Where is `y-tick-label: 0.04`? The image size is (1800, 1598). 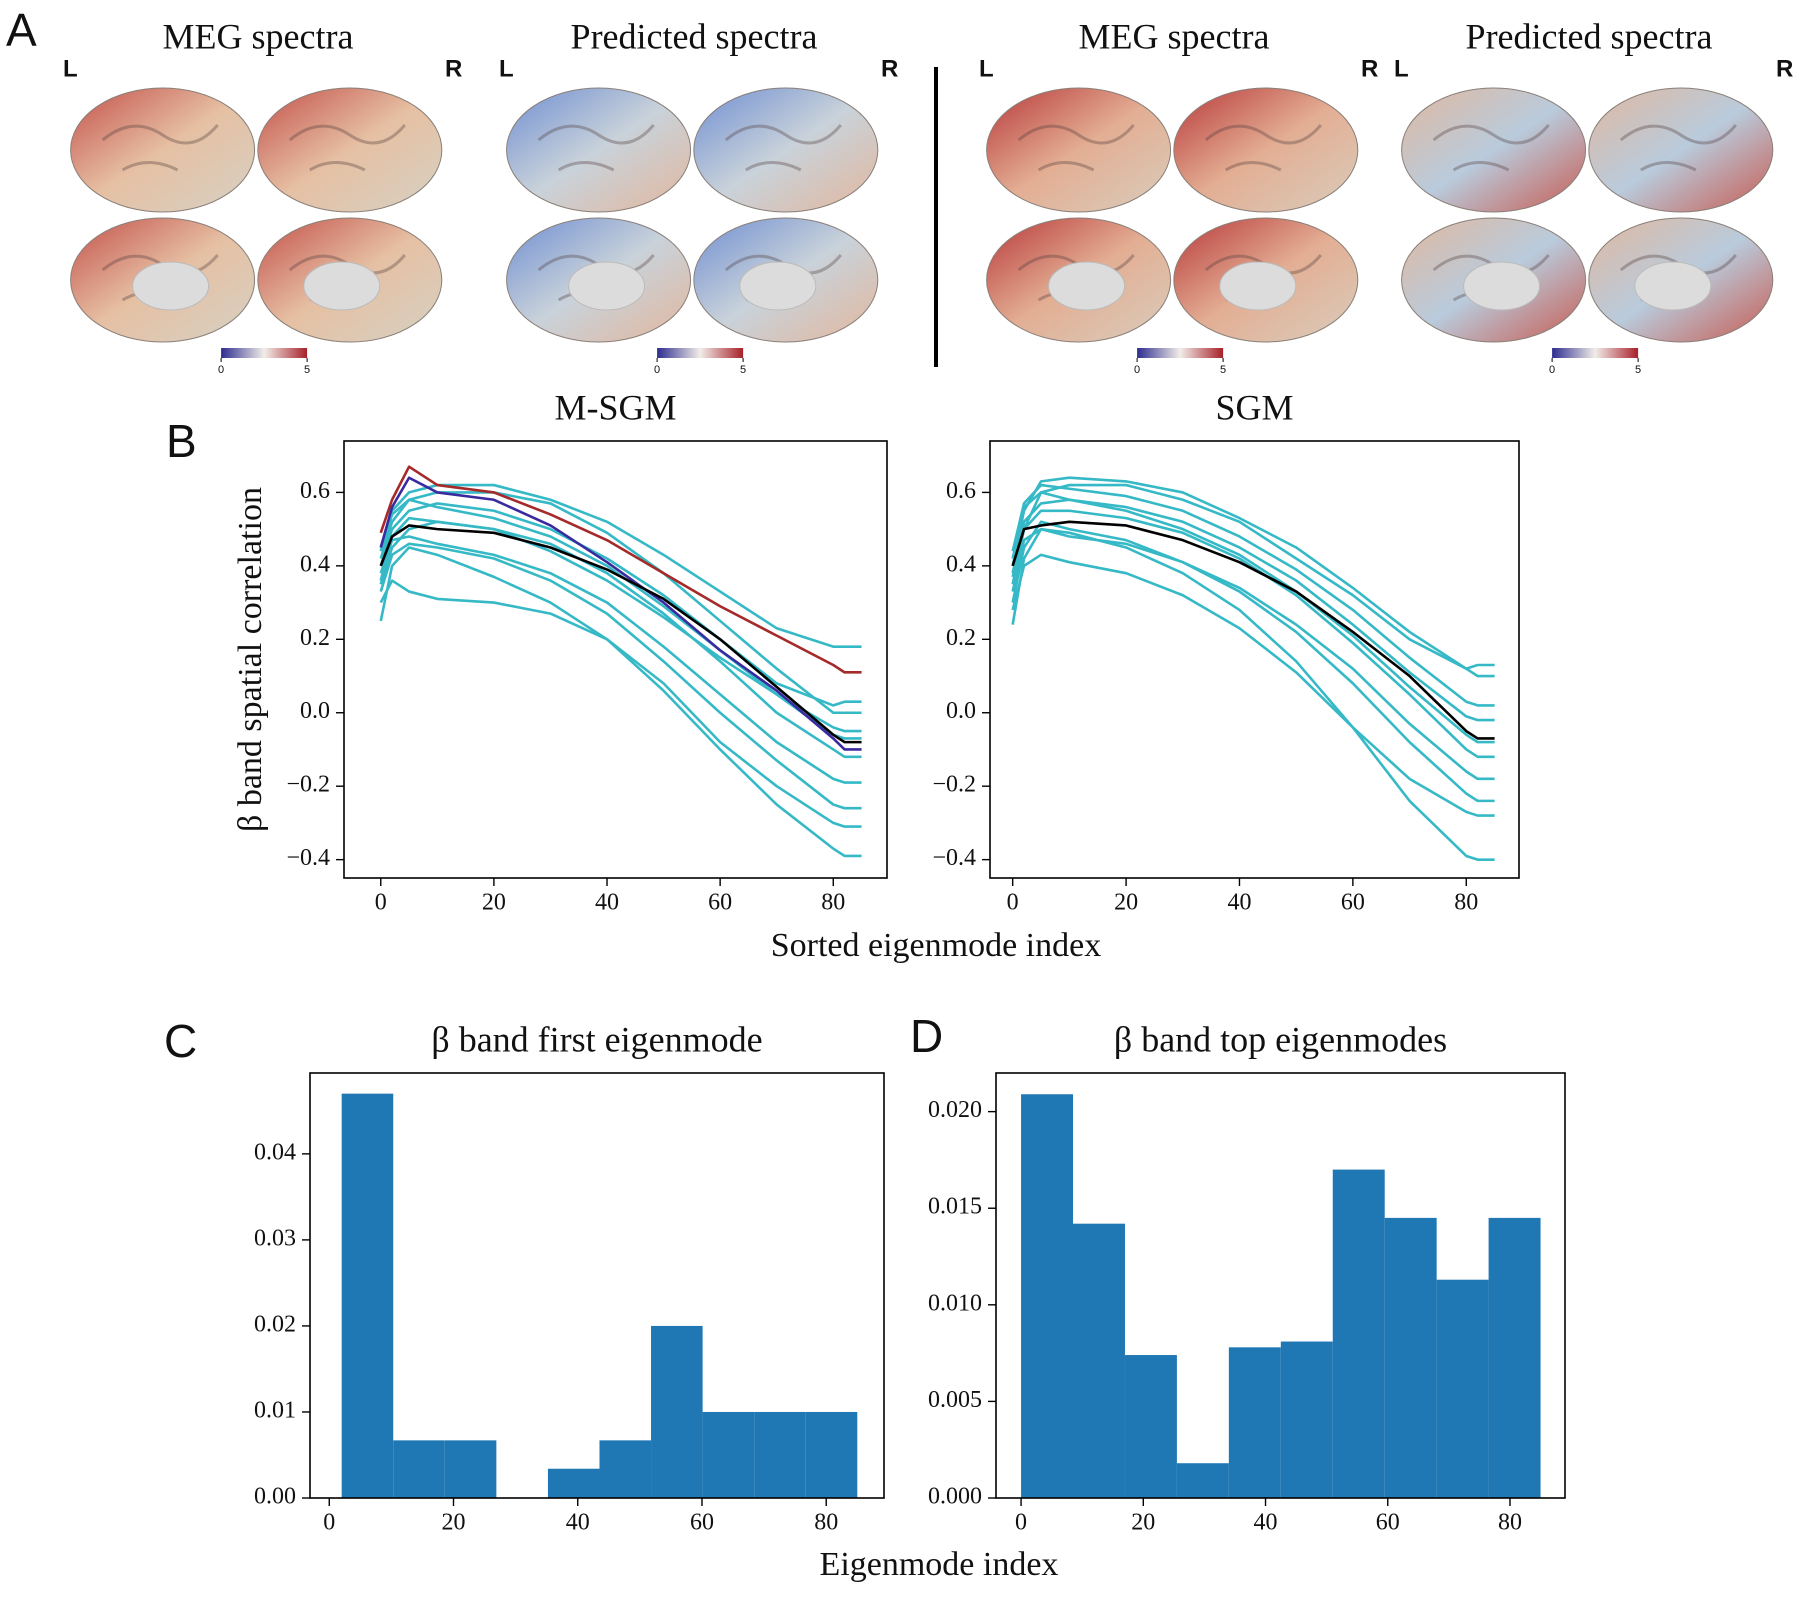
y-tick-label: 0.04 is located at coordinates (275, 1152).